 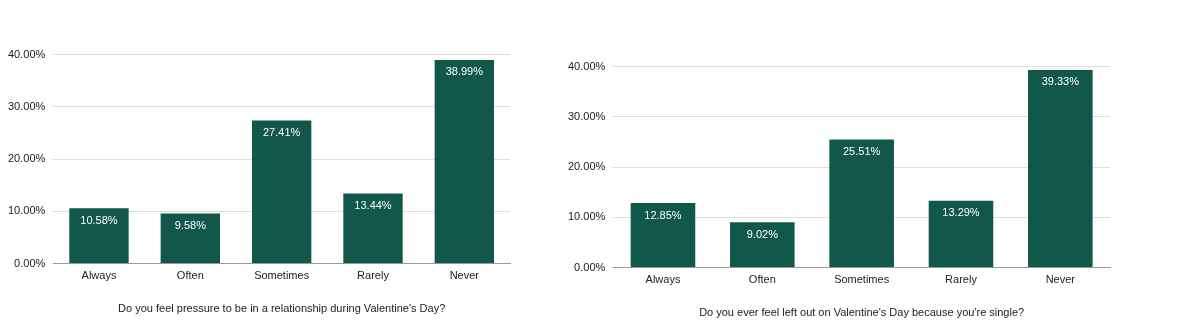 I want to click on data-label: 27.41%, so click(x=282, y=131).